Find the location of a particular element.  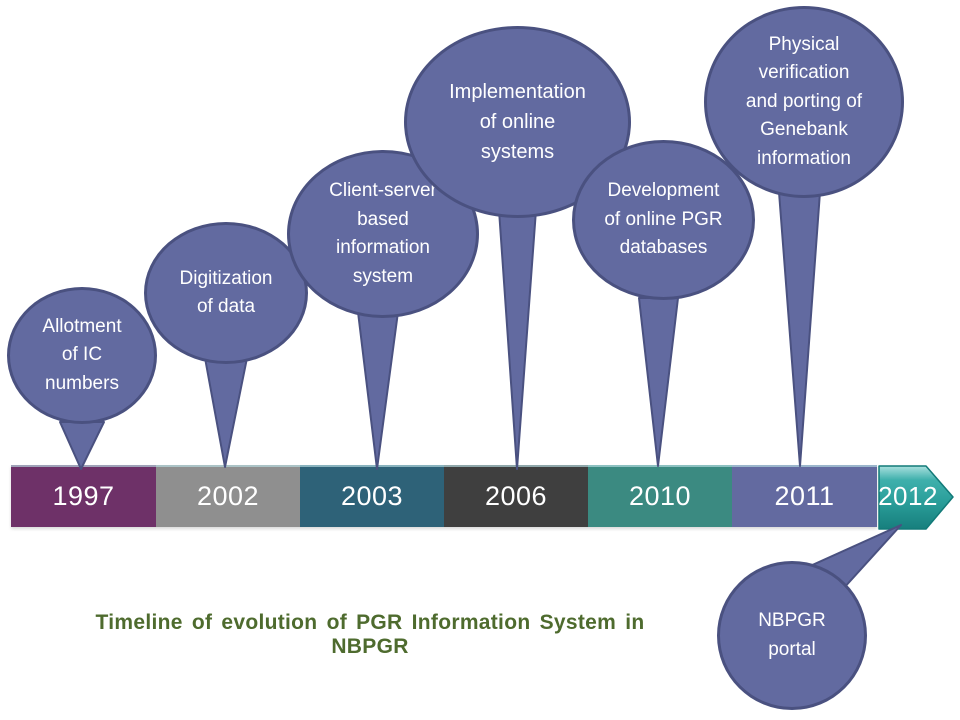

tail-physical-verification is located at coordinates (799, 329).